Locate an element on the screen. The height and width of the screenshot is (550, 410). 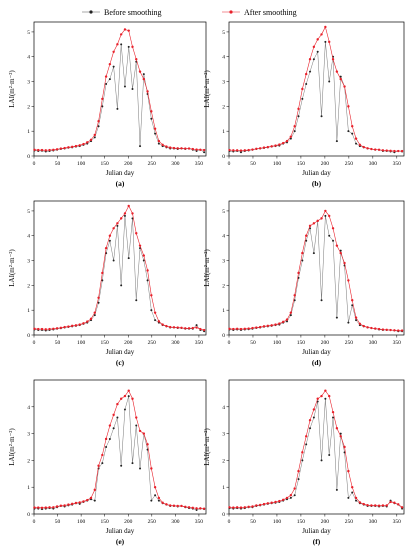
before-smoothing-line is located at coordinates (316, 97).